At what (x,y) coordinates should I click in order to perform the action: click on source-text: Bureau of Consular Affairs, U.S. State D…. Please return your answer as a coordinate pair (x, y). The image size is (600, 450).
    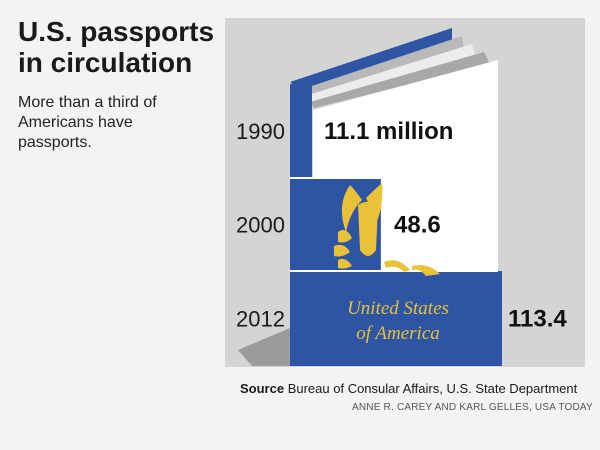
    Looking at the image, I should click on (432, 388).